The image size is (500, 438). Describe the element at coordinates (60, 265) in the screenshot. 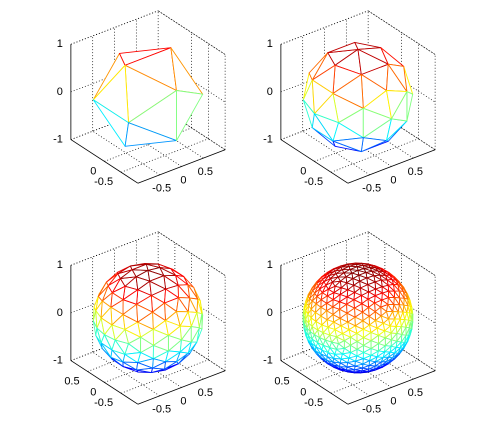

I see `z-tick-label: 1` at that location.